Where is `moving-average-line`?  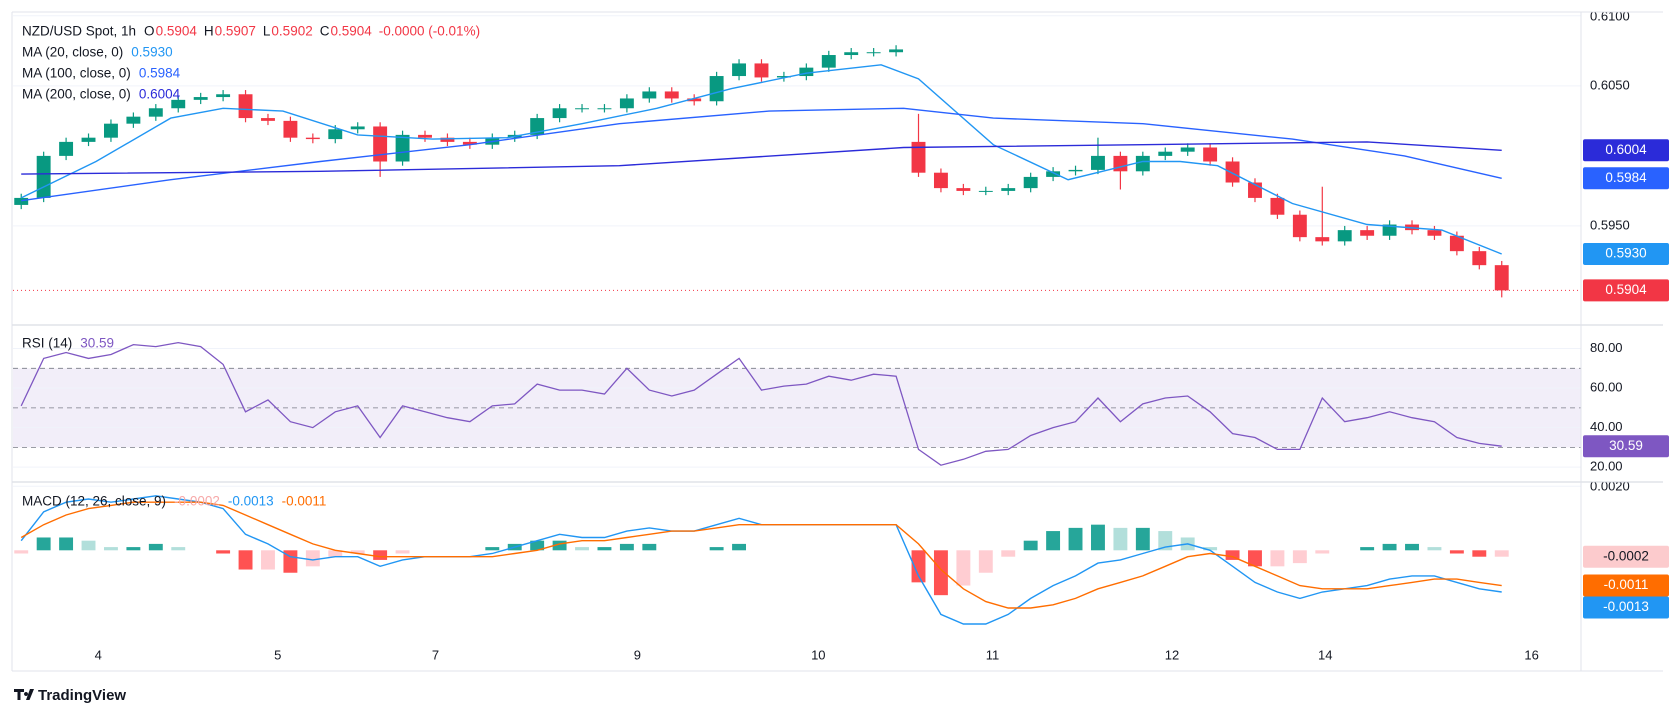 moving-average-line is located at coordinates (761, 158).